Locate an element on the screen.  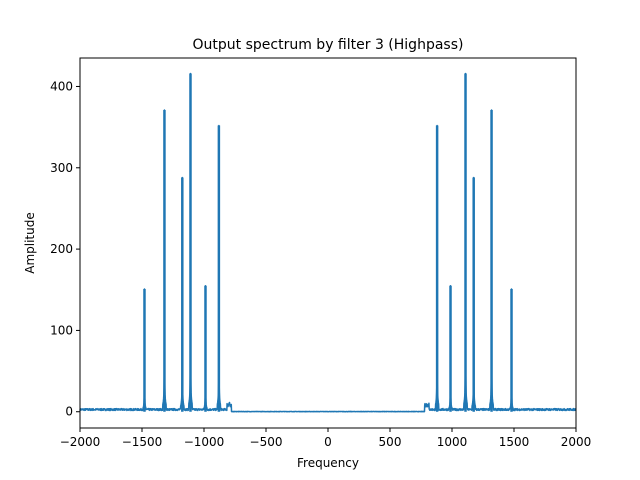
y-axis-ticks: 0 100 200 300 400 is located at coordinates (65, 249).